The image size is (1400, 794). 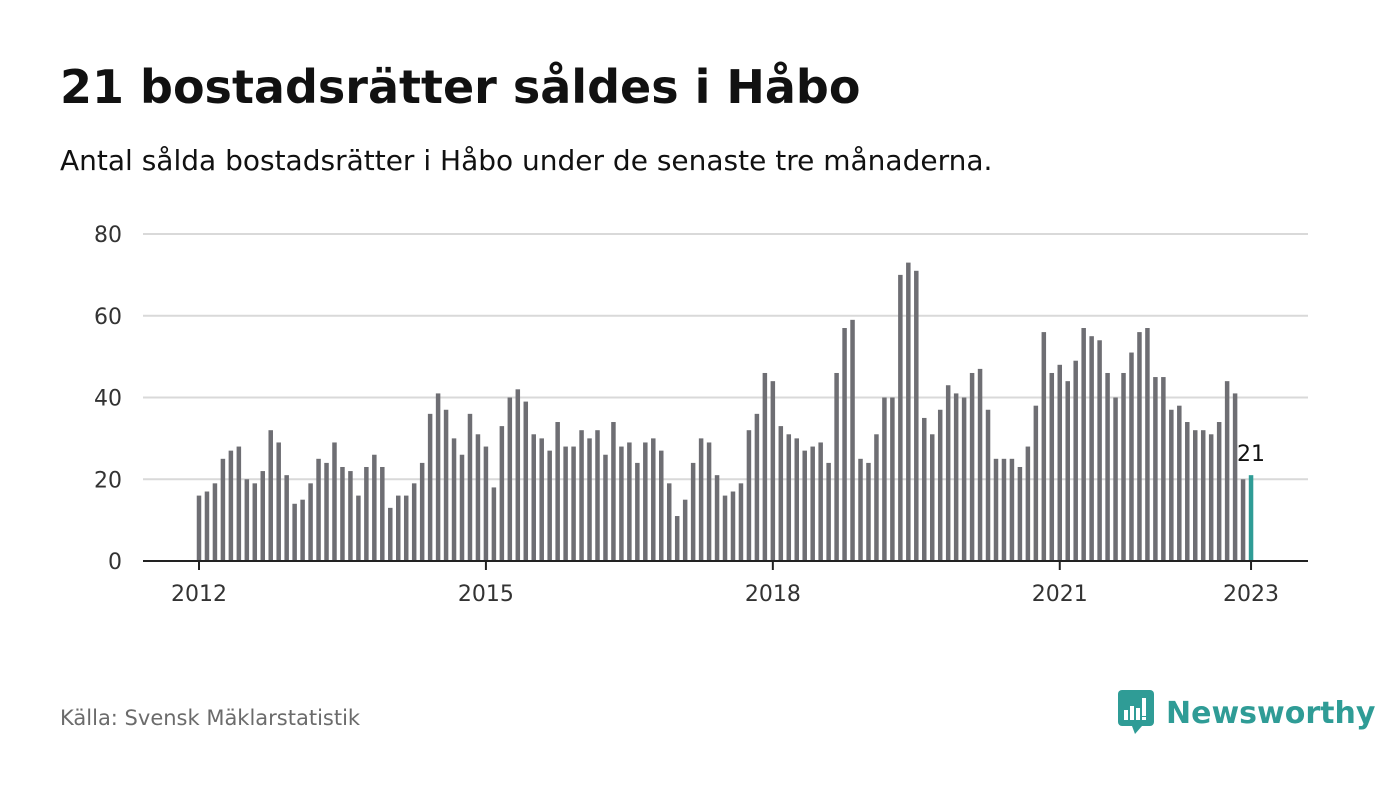 What do you see at coordinates (1136, 712) in the screenshot?
I see `newsworthy-bar-chart-icon` at bounding box center [1136, 712].